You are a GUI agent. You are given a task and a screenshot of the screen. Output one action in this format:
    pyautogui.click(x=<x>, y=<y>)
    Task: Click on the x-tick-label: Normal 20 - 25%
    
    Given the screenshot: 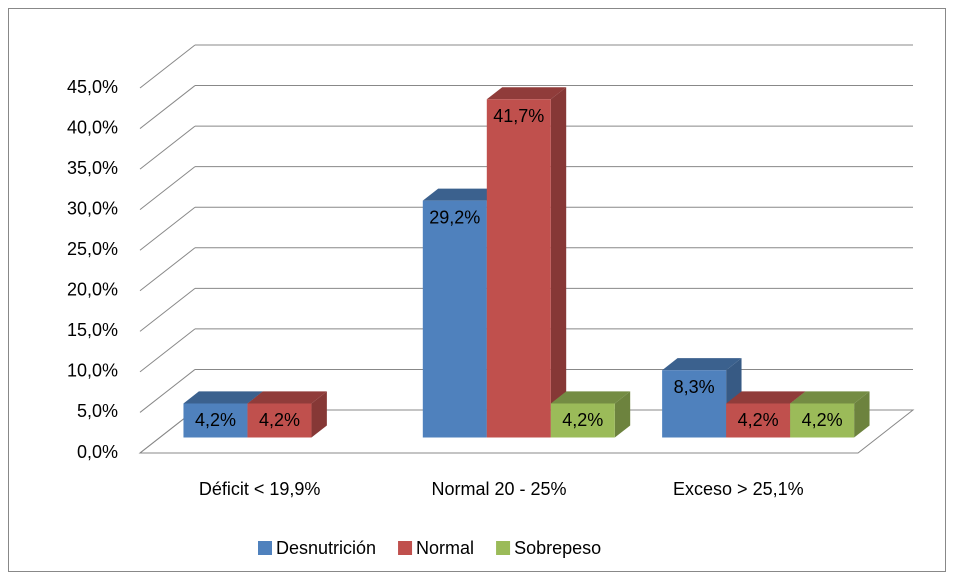 What is the action you would take?
    pyautogui.click(x=498, y=489)
    